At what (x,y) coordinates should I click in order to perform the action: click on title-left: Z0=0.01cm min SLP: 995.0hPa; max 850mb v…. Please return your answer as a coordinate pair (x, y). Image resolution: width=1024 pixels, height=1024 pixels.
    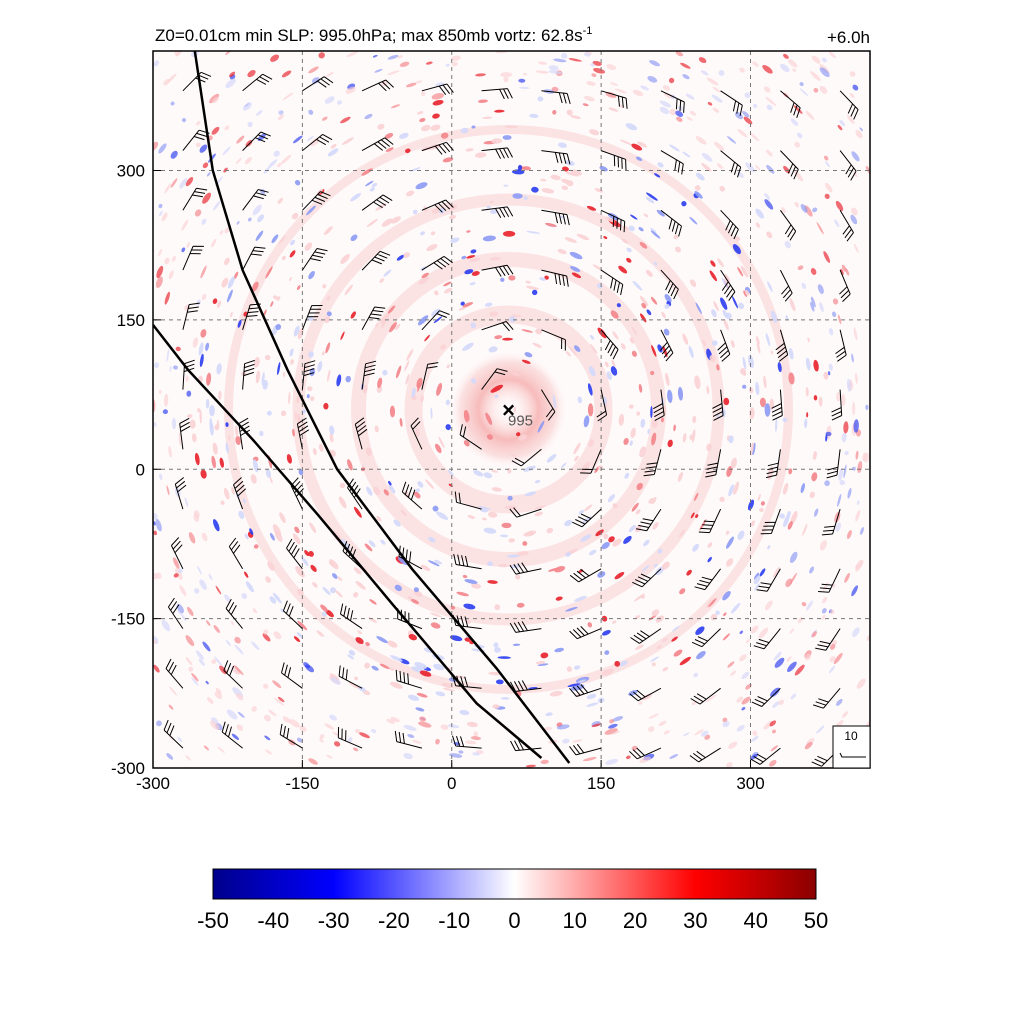
    Looking at the image, I should click on (373, 35).